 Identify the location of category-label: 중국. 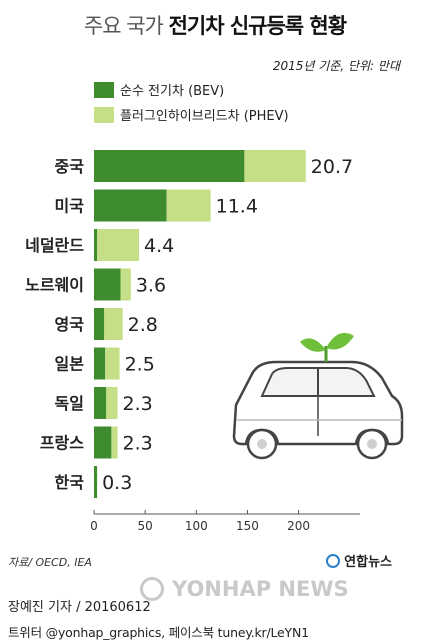
(70, 166).